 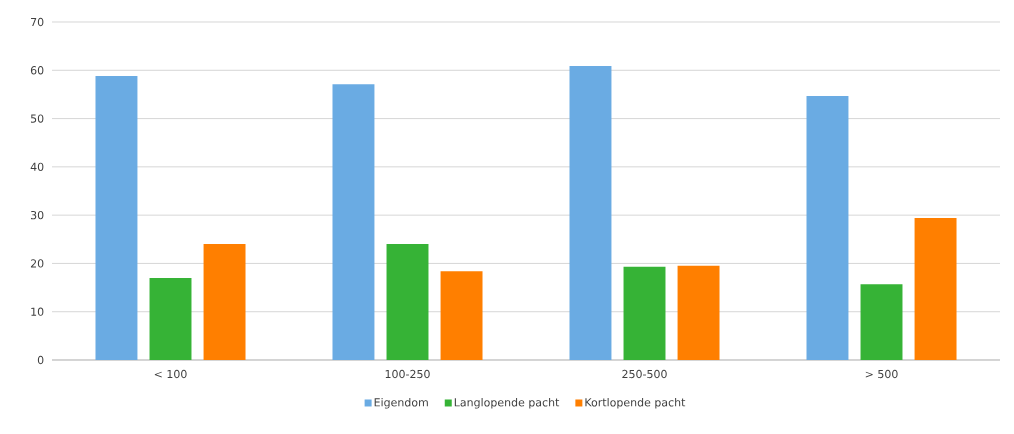 I want to click on x-tick-label: < 100, so click(x=170, y=374).